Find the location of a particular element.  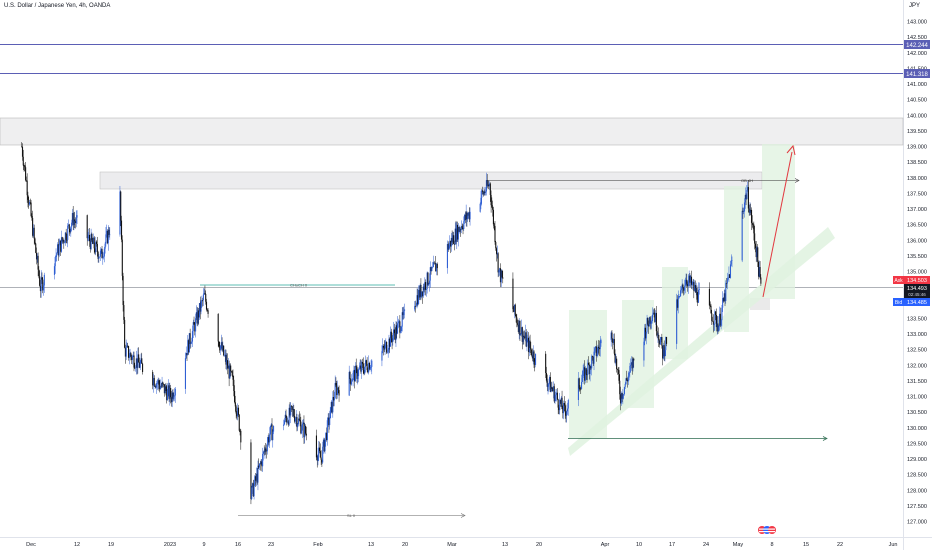

time-tick-label: Feb is located at coordinates (317, 545).